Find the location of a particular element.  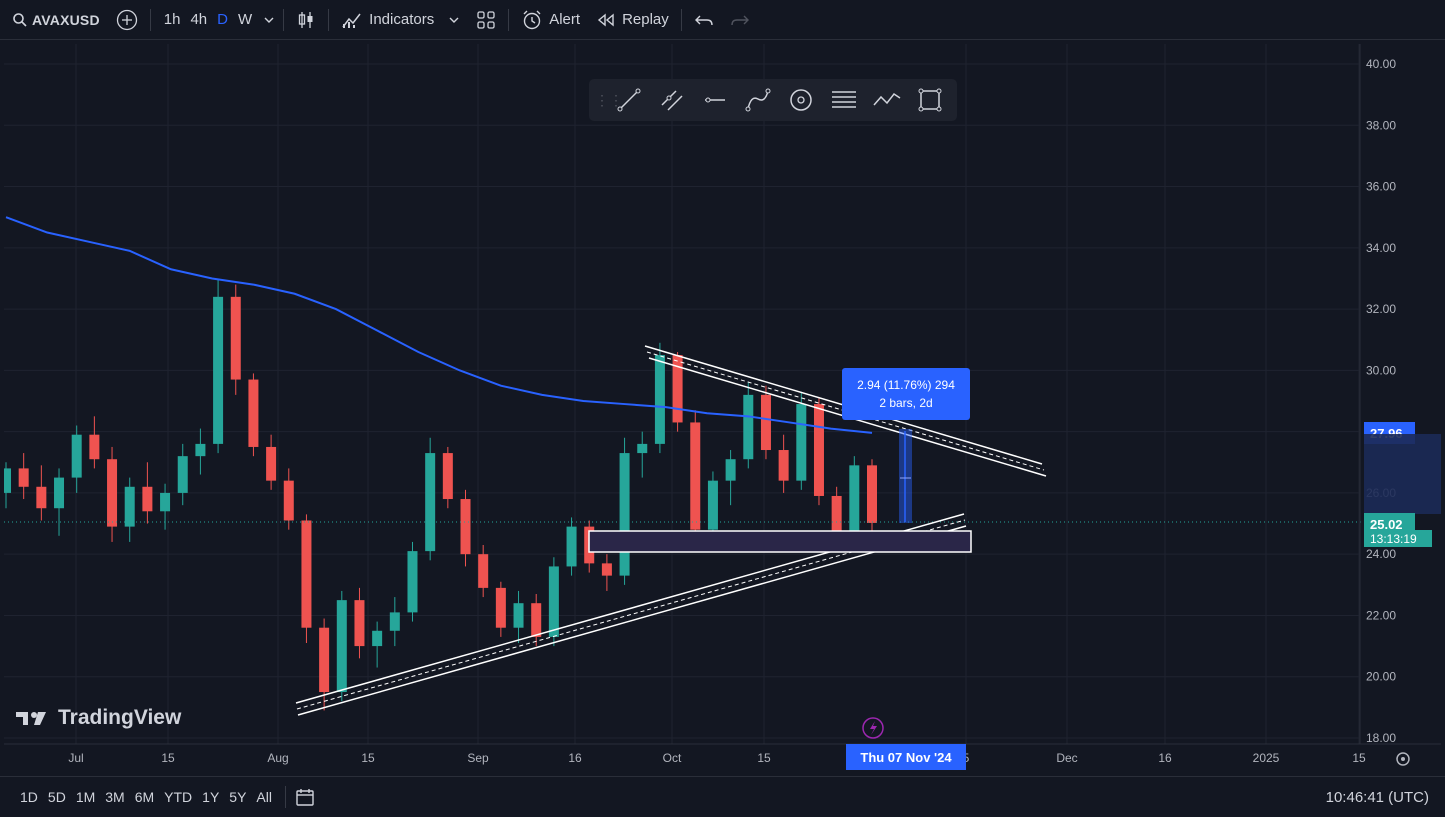

undo-button is located at coordinates (704, 20).